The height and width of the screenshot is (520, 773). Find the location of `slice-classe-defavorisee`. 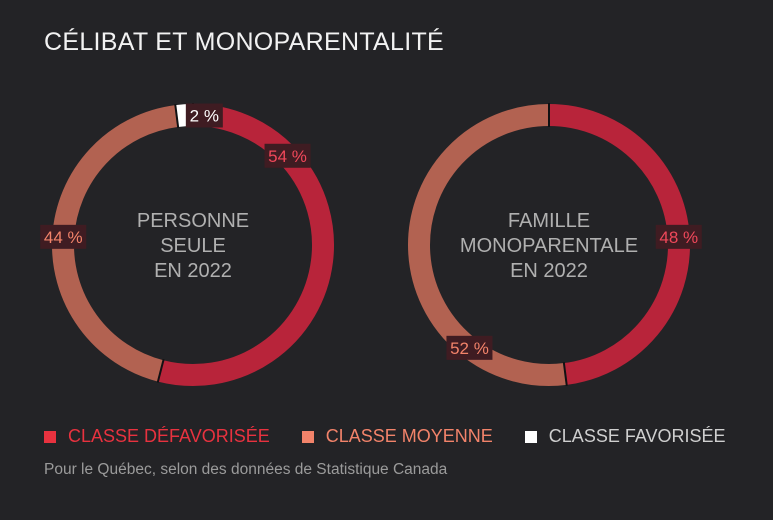

slice-classe-defavorisee is located at coordinates (245, 245).